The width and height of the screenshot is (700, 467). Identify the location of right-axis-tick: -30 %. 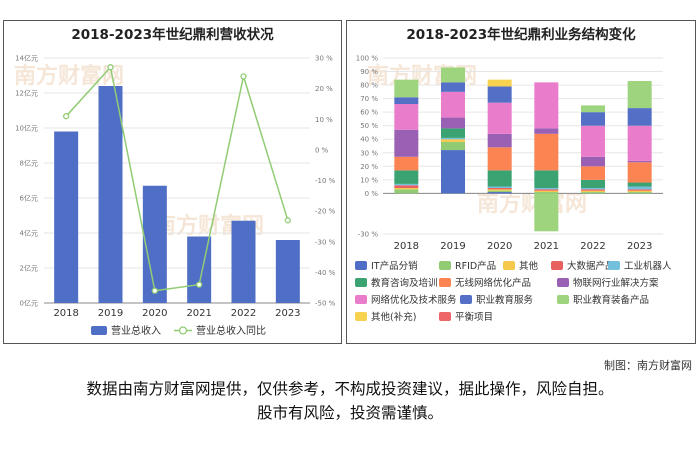
(325, 242).